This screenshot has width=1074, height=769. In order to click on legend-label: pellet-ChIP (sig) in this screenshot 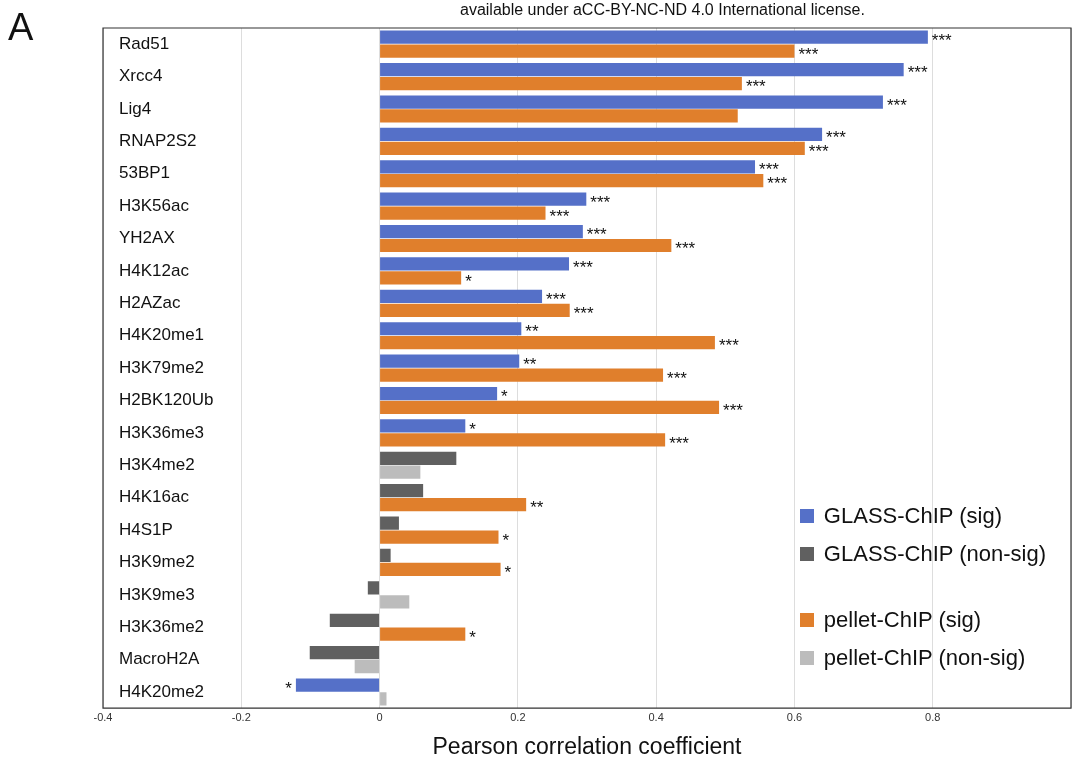, I will do `click(902, 620)`.